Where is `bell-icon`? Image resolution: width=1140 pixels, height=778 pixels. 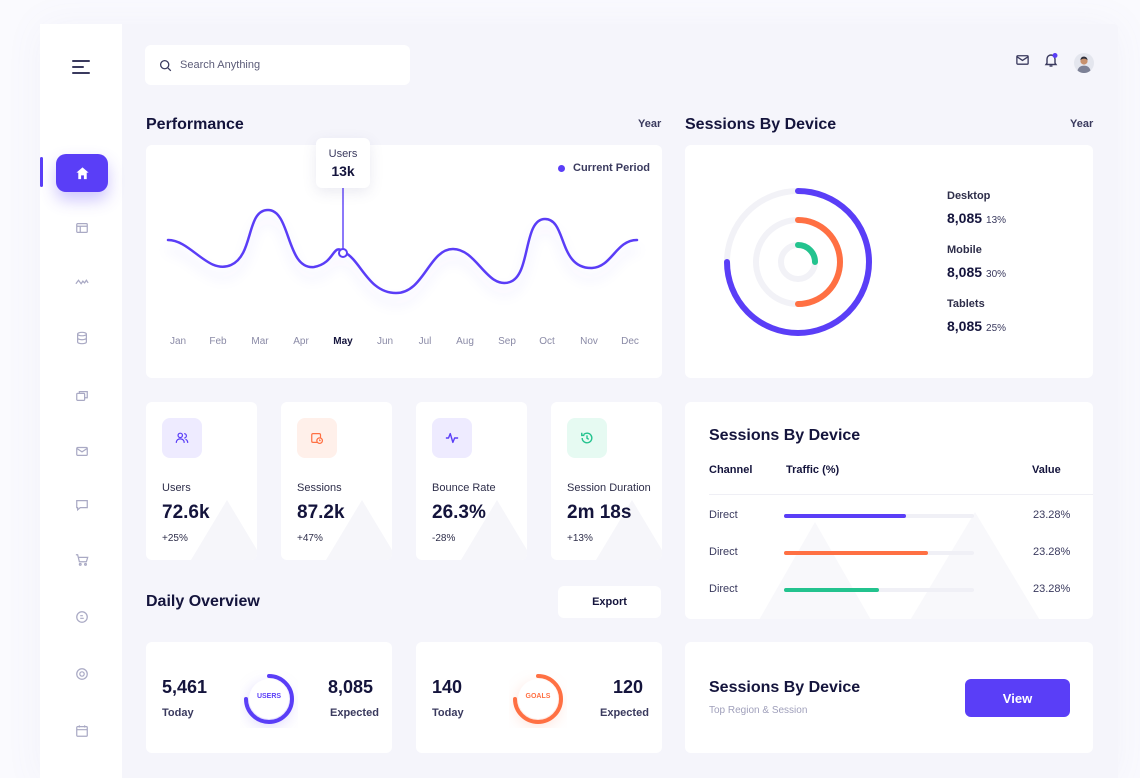 bell-icon is located at coordinates (1051, 60).